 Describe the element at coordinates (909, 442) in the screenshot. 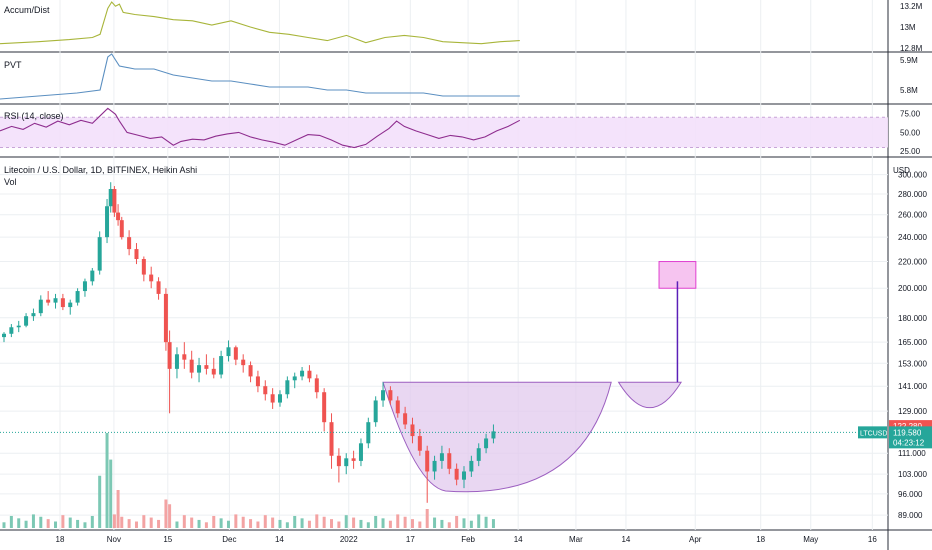

I see `countdown-text: 04:23:12` at that location.